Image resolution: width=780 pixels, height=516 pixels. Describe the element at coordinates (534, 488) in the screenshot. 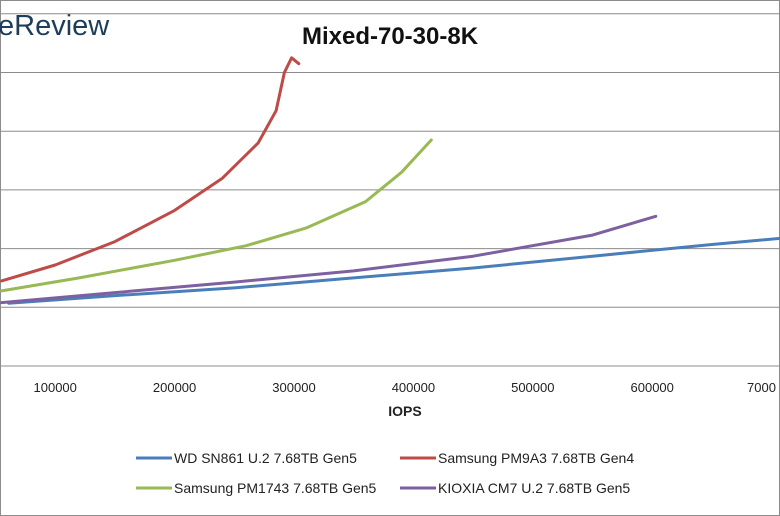

I see `legend-label: KIOXIA CM7 U.2 7.68TB Gen5` at that location.